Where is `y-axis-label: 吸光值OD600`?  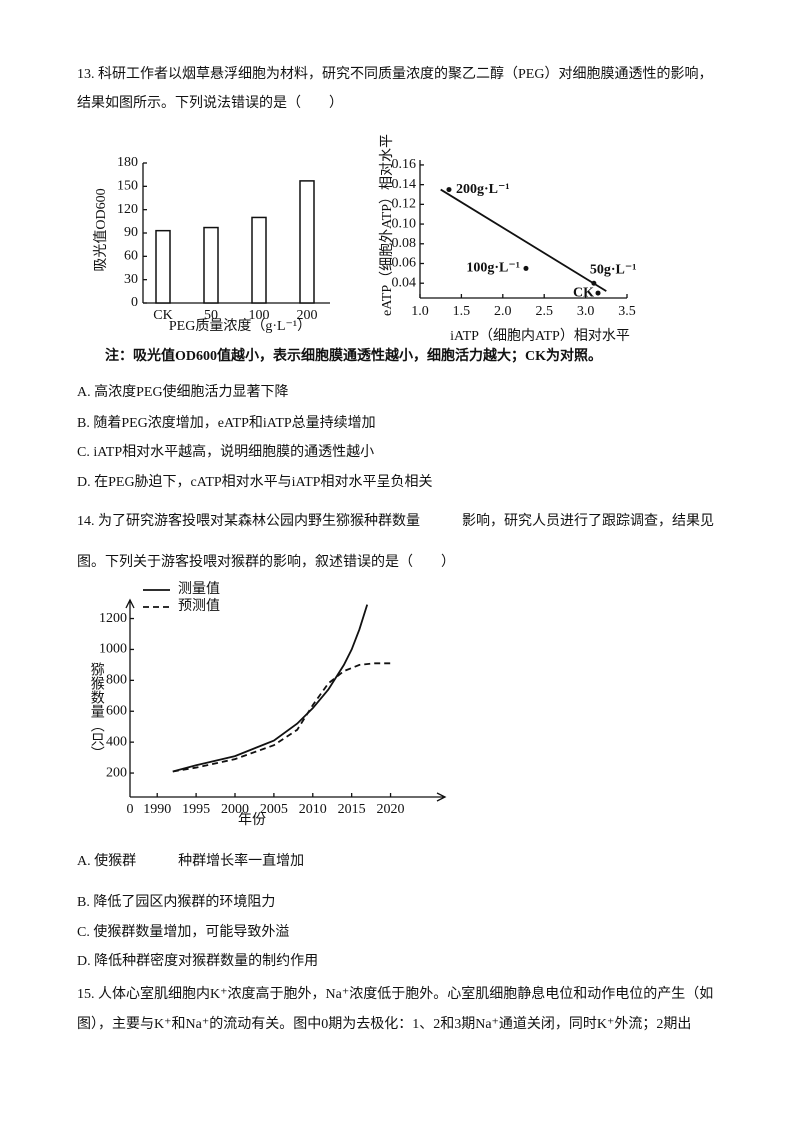 y-axis-label: 吸光值OD600 is located at coordinates (101, 229).